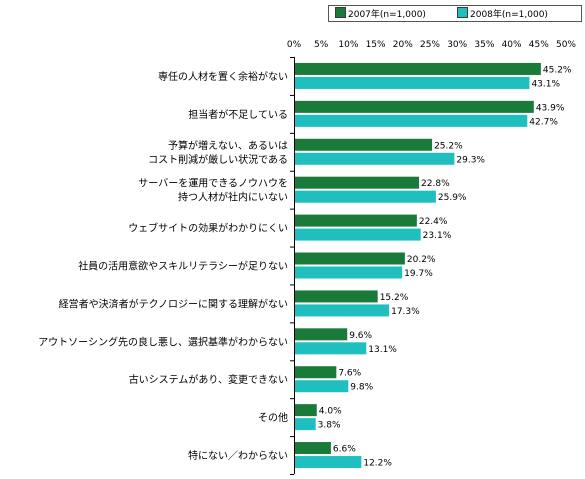 This screenshot has height=479, width=585. What do you see at coordinates (539, 45) in the screenshot?
I see `x-tick-label: 45%` at bounding box center [539, 45].